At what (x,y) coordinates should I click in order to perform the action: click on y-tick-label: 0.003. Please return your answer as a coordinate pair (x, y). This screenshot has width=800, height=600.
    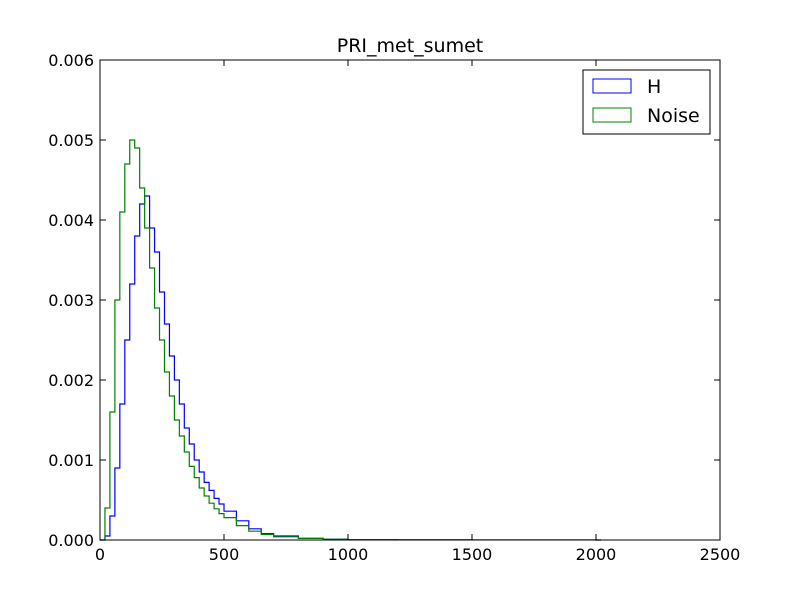
    Looking at the image, I should click on (71, 300).